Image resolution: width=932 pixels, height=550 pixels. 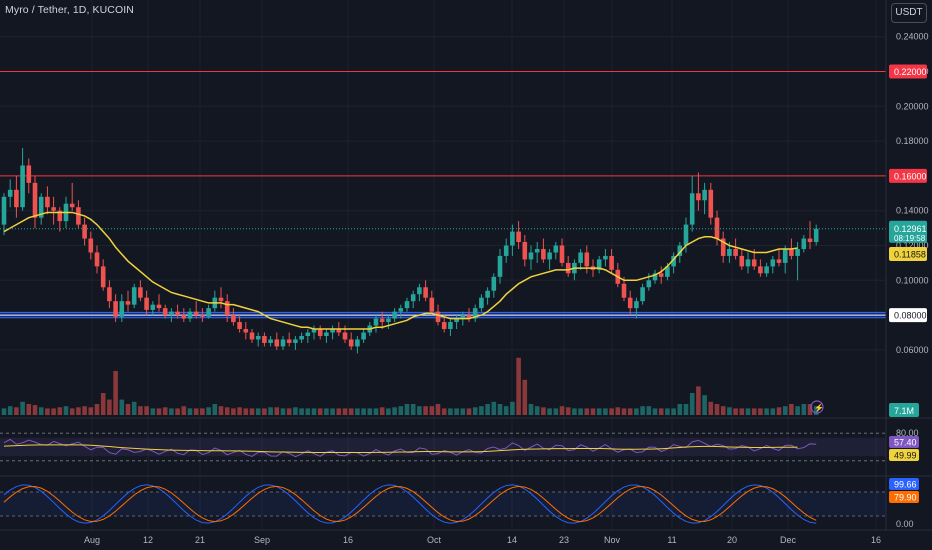 What do you see at coordinates (904, 484) in the screenshot?
I see `stoch-k-box` at bounding box center [904, 484].